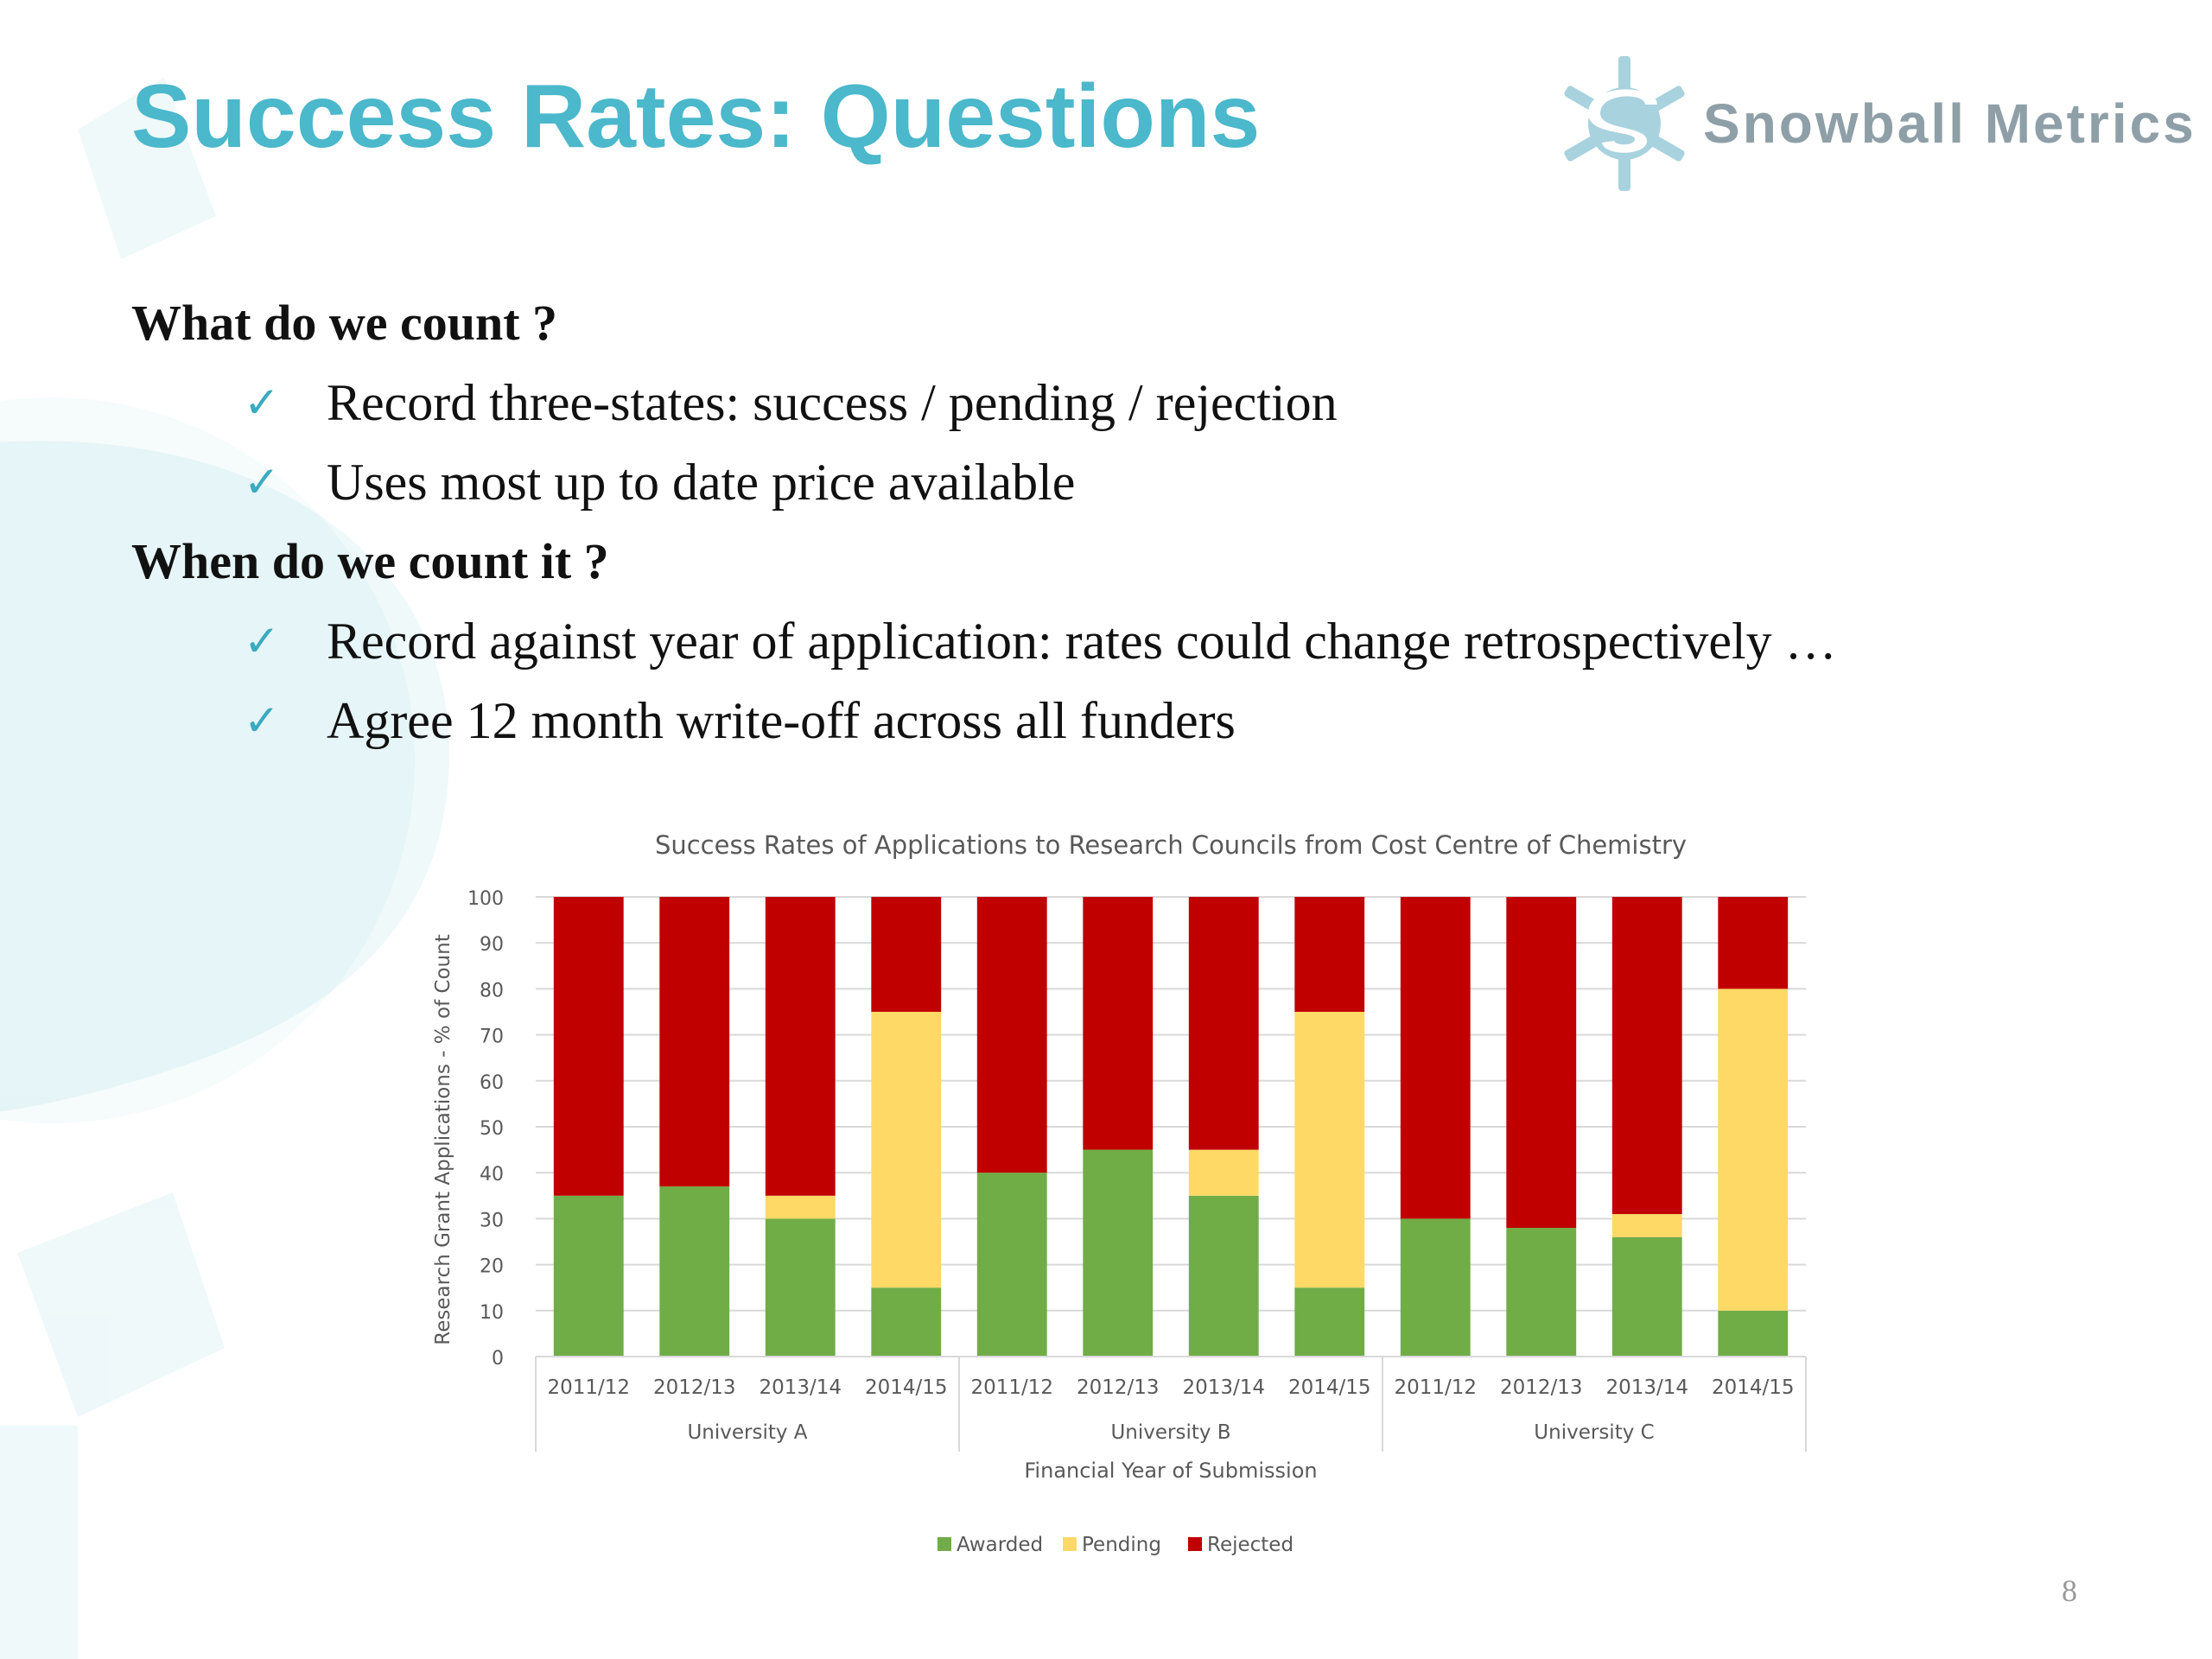 The height and width of the screenshot is (1659, 2212). I want to click on x-axis-title: Financial Year of Submission, so click(1170, 1471).